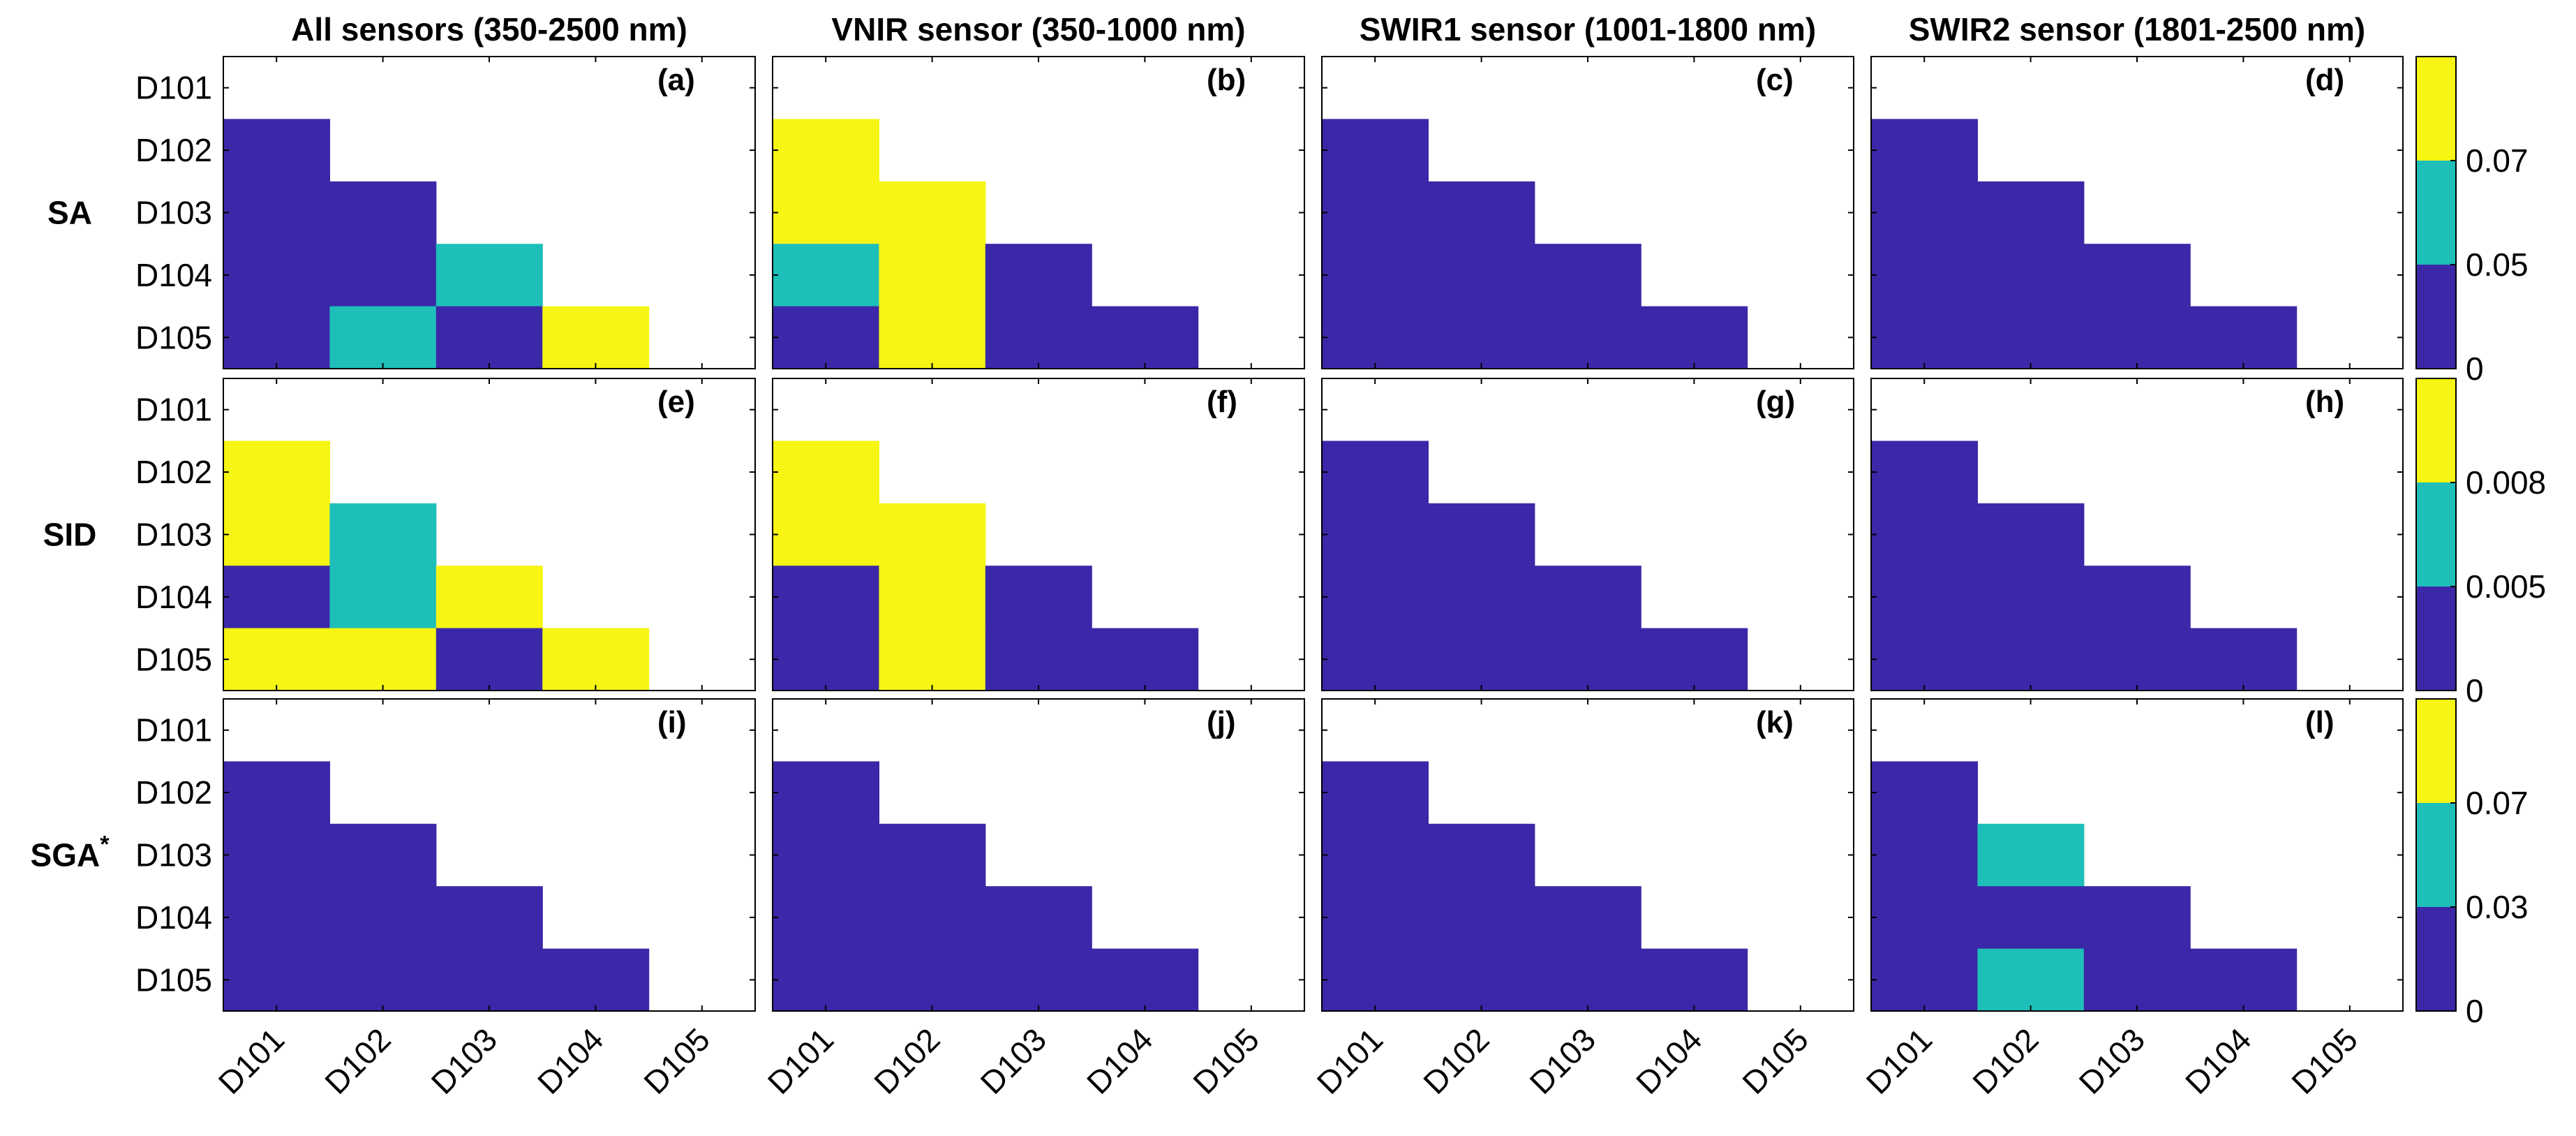  Describe the element at coordinates (1222, 402) in the screenshot. I see `panel-label: (f)` at that location.